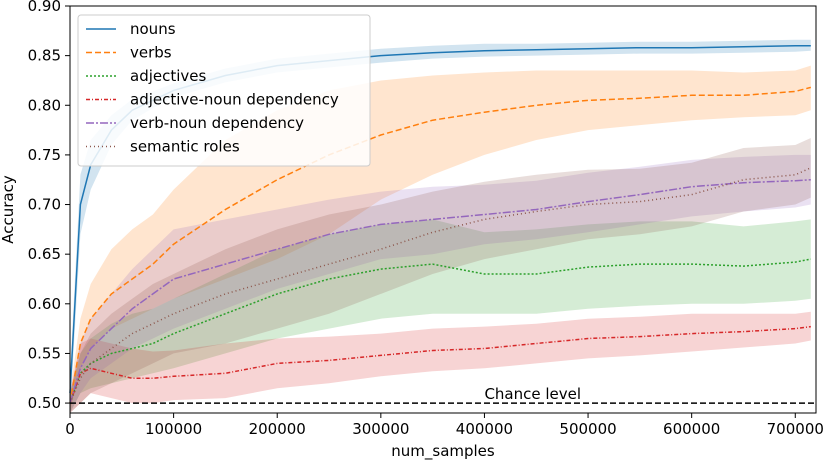 The width and height of the screenshot is (826, 462). Describe the element at coordinates (168, 76) in the screenshot. I see `legend-label: adjectives` at that location.